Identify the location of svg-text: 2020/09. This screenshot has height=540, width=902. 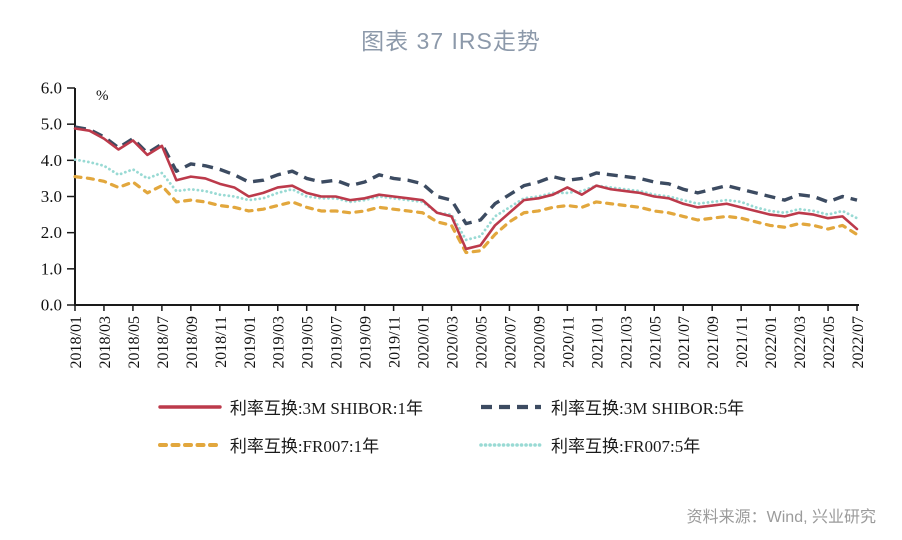
(539, 342).